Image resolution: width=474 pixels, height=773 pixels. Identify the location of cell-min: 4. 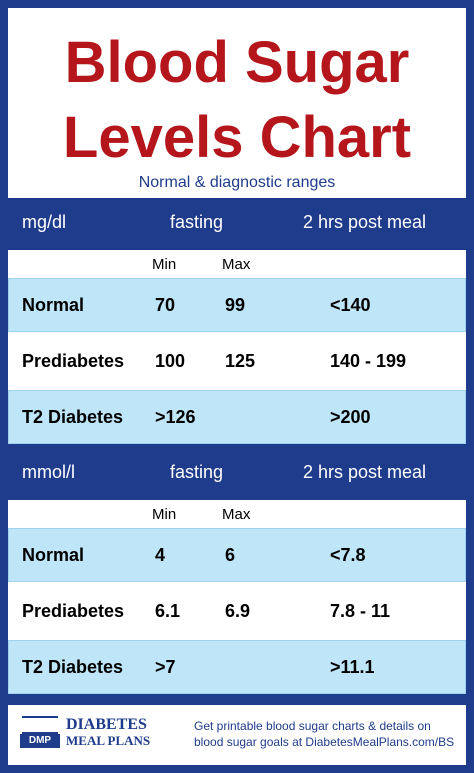
(160, 555).